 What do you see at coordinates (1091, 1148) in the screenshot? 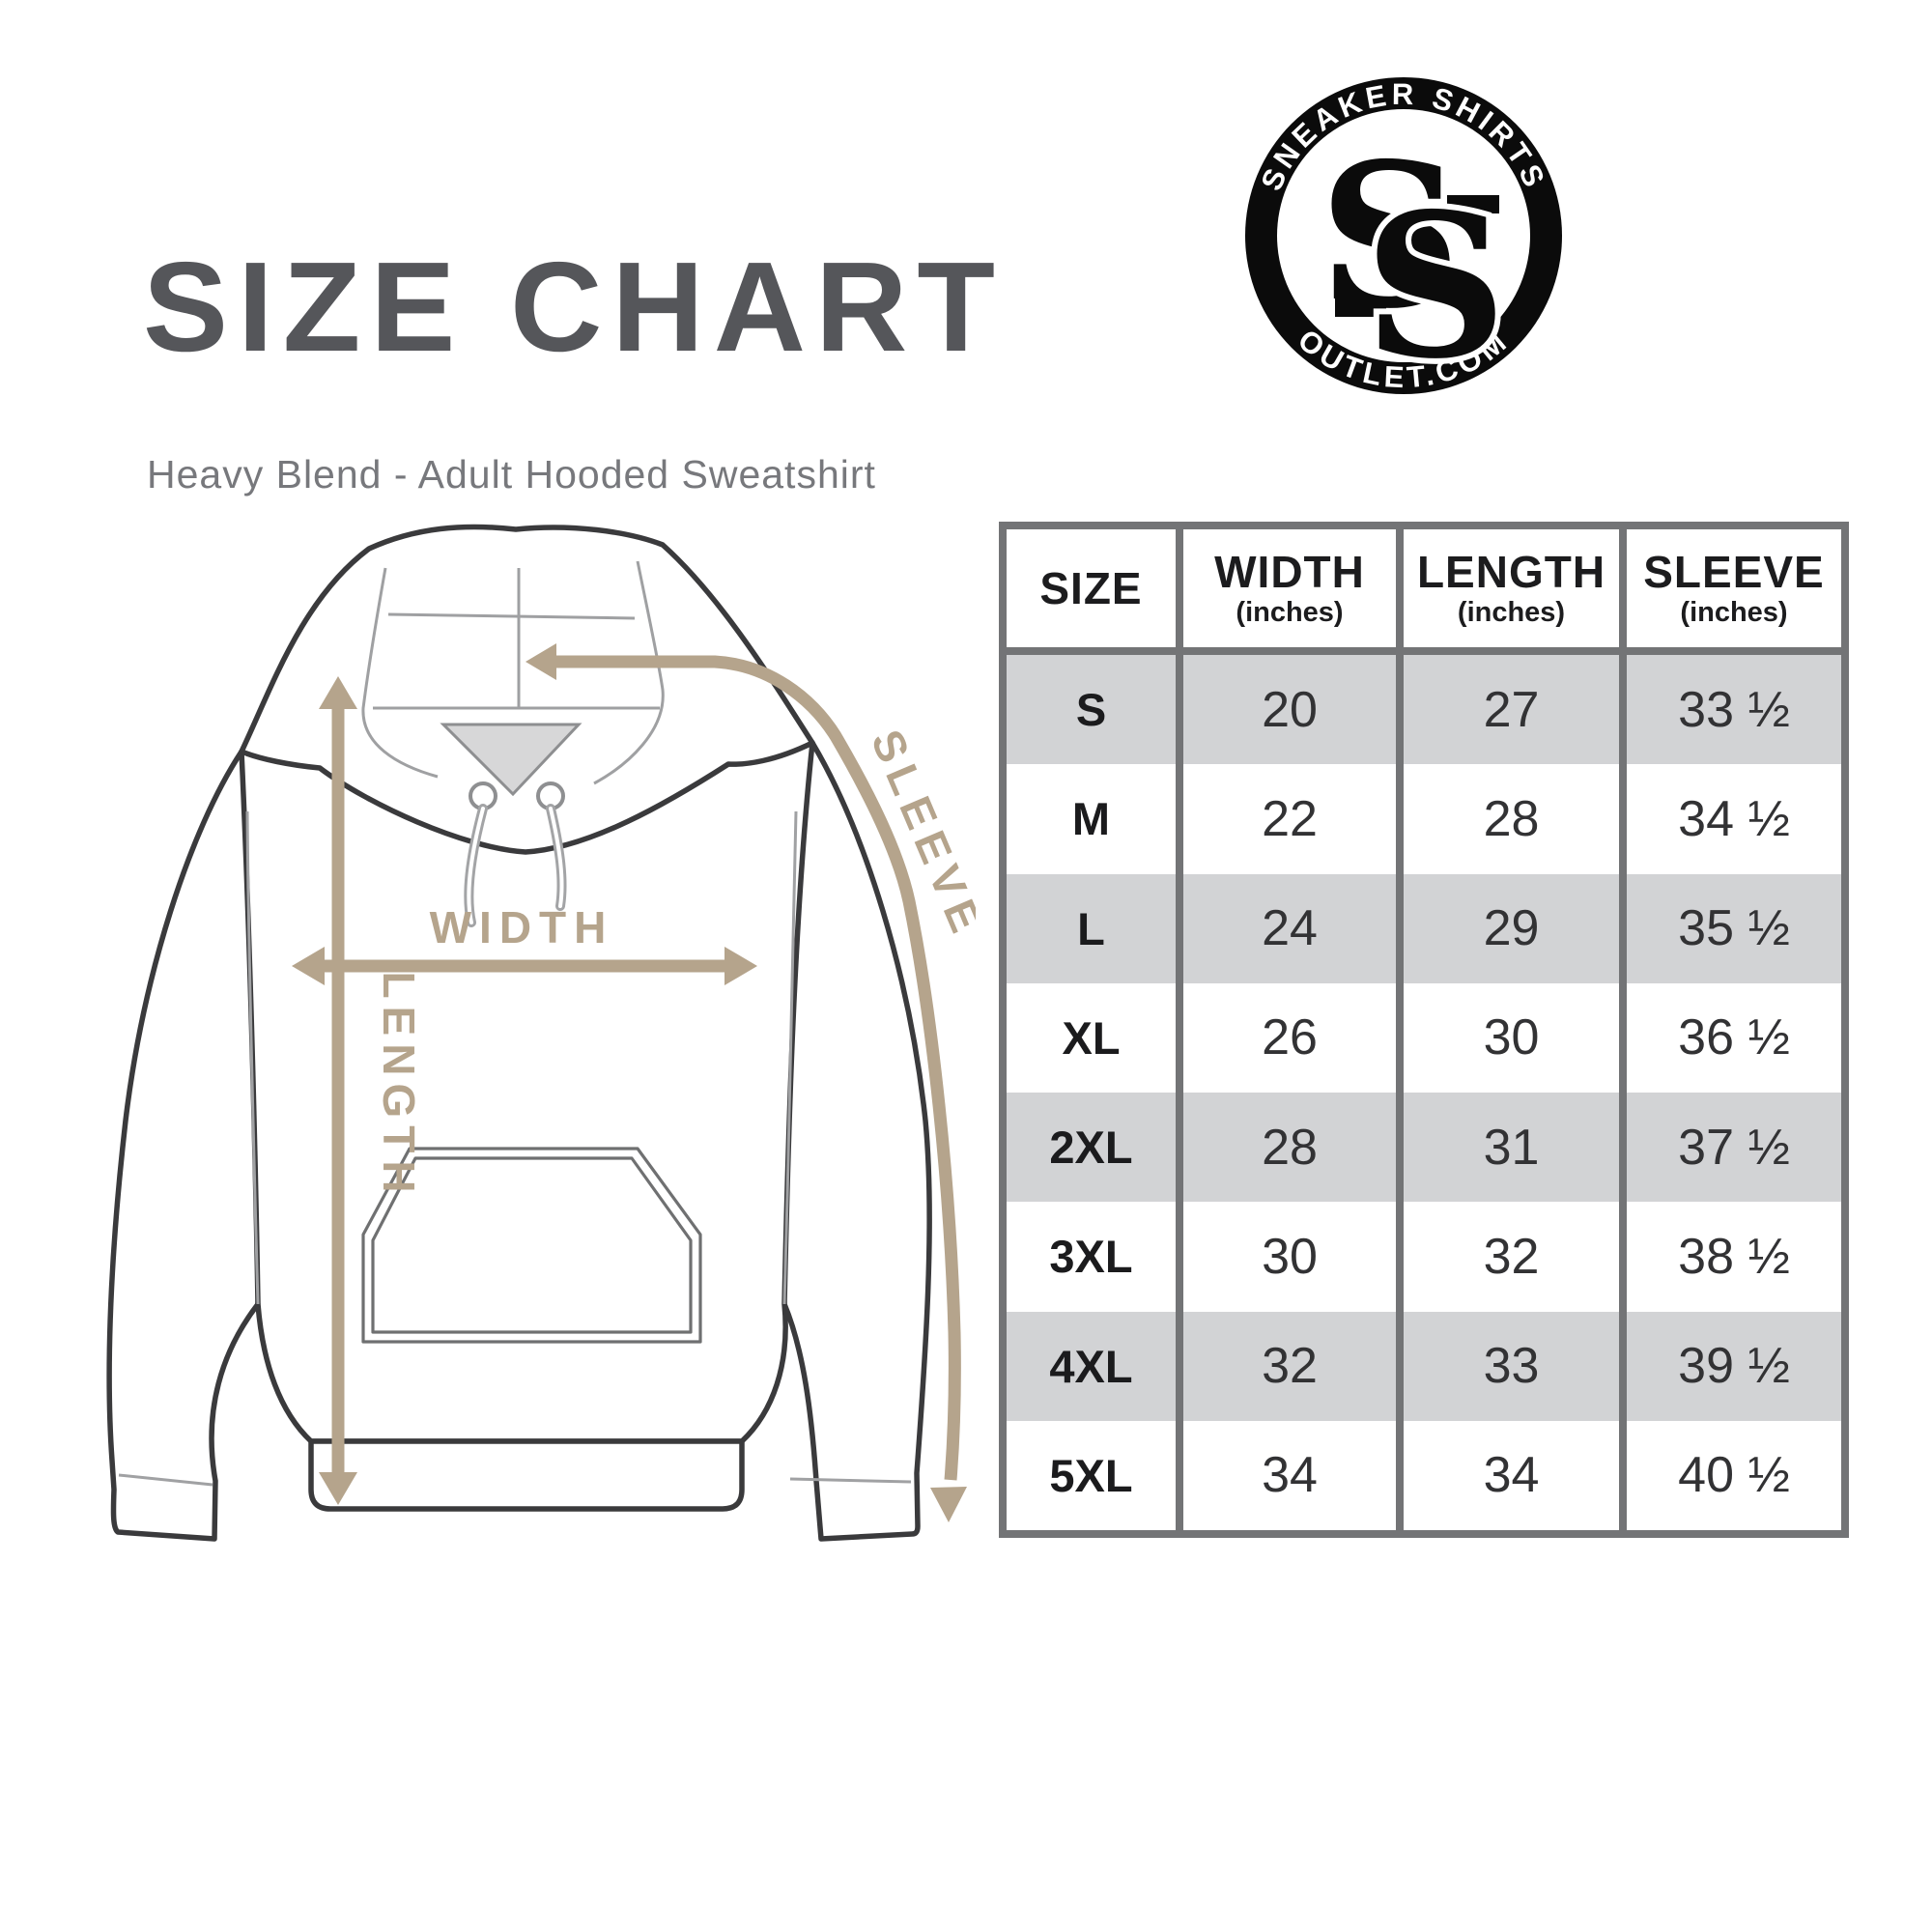
I see `cell-2xl-size: 2XL` at bounding box center [1091, 1148].